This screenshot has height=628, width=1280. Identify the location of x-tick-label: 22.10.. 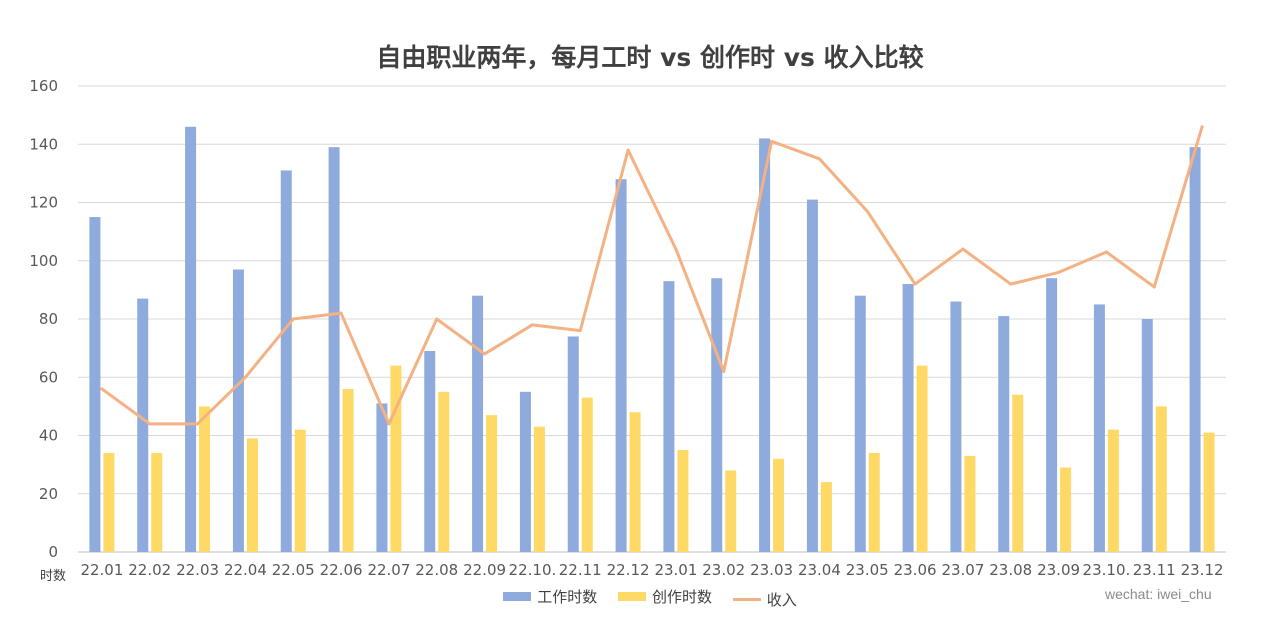
(533, 570).